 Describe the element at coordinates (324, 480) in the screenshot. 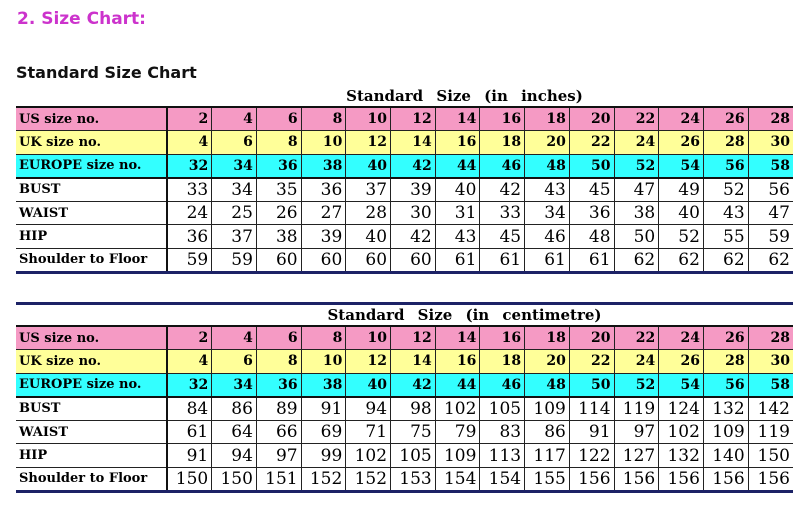

I see `table-cell: 152` at that location.